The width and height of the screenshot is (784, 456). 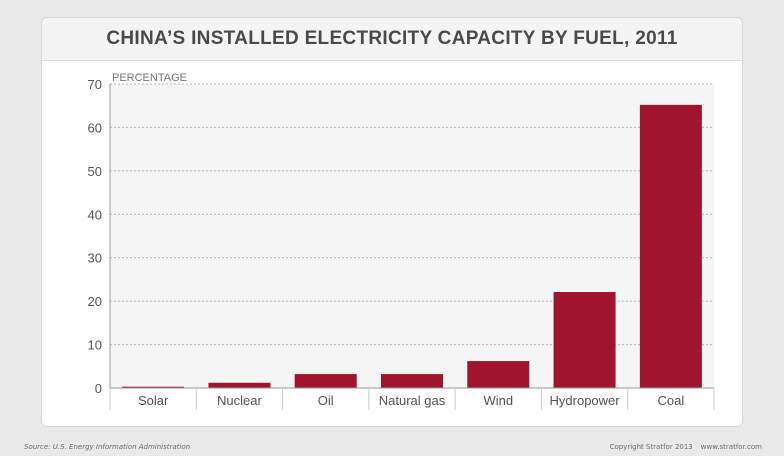 What do you see at coordinates (95, 127) in the screenshot?
I see `y-tick-label: 60` at bounding box center [95, 127].